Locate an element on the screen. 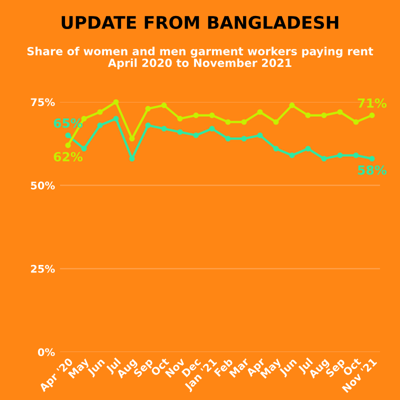  data-label: 71% is located at coordinates (372, 103).